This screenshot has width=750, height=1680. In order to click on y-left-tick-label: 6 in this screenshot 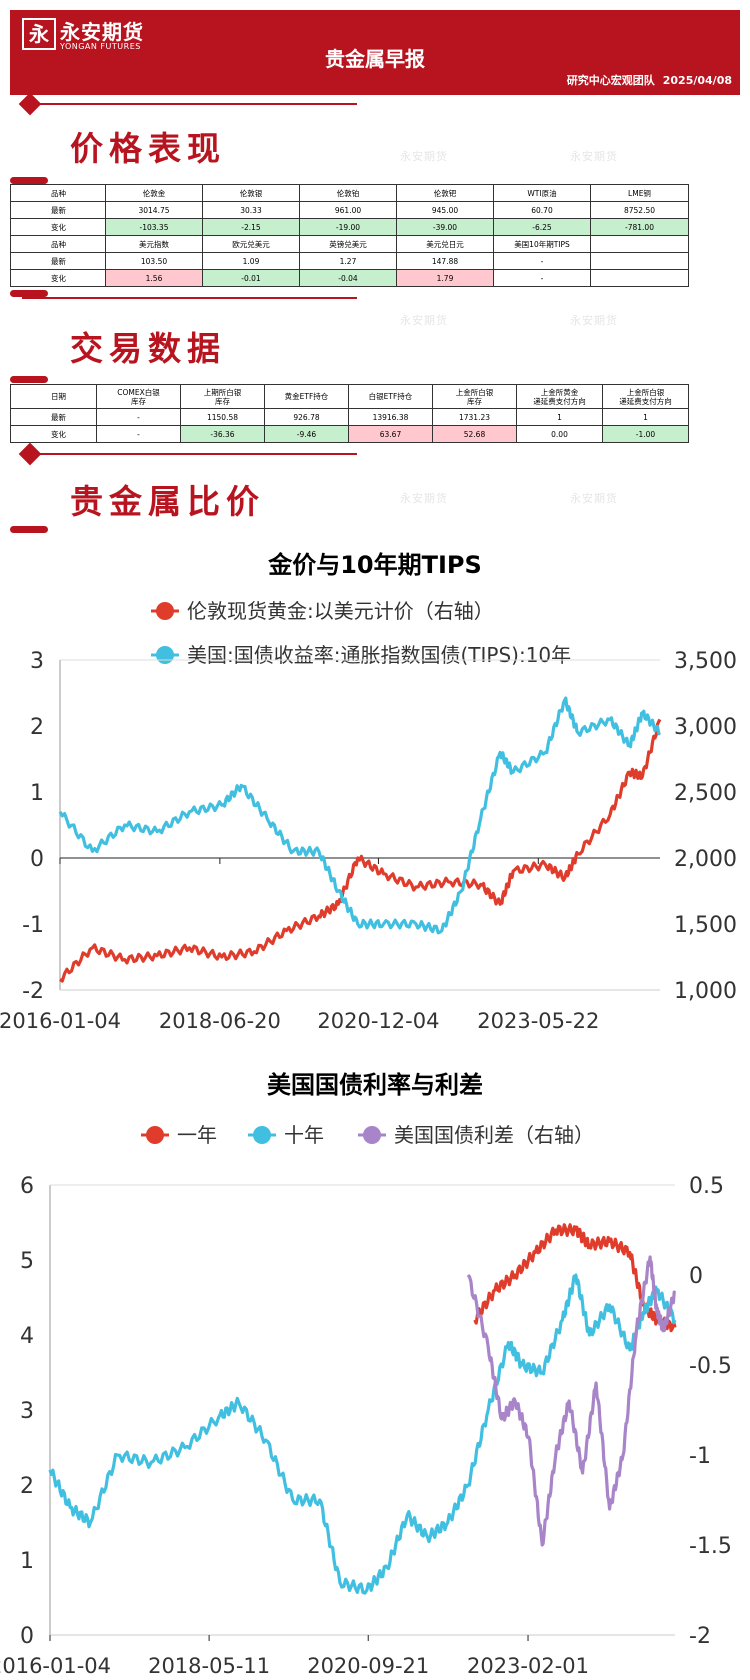, I will do `click(27, 1186)`.